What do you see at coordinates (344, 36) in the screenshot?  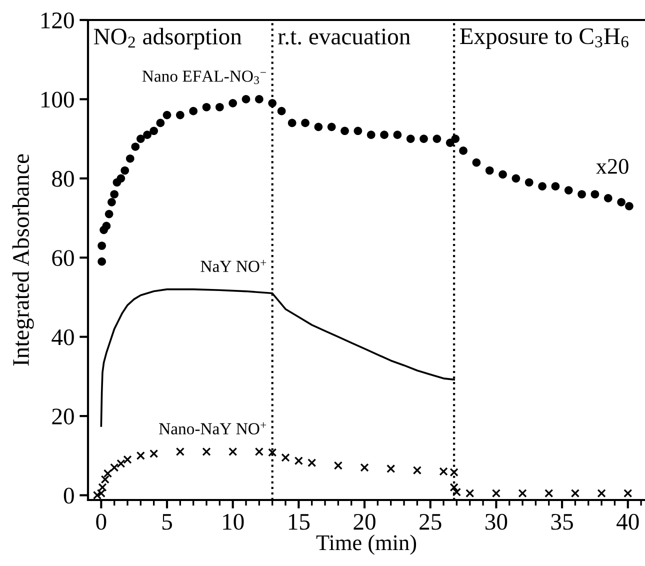 I see `annotation: r.t. evacuation` at bounding box center [344, 36].